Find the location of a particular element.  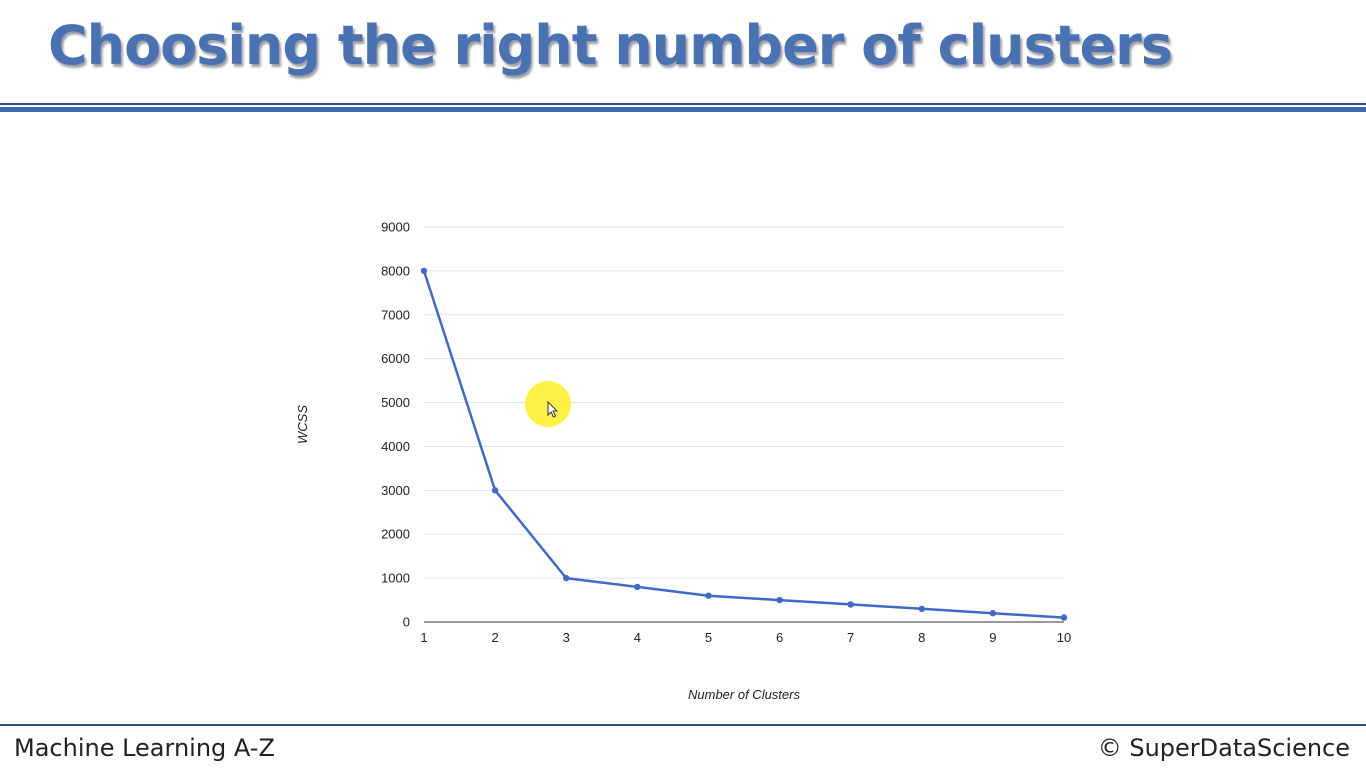

data-point-k9 is located at coordinates (993, 613).